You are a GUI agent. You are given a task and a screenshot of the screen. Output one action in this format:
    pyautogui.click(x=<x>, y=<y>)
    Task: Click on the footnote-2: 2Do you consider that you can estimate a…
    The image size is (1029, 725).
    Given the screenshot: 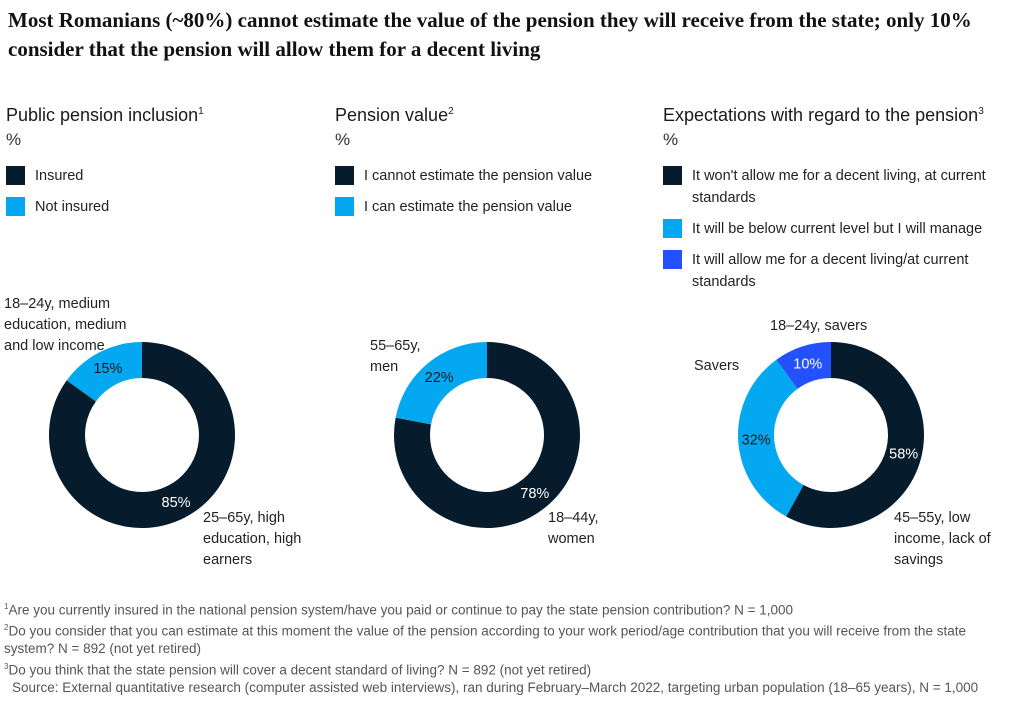 What is the action you would take?
    pyautogui.click(x=509, y=638)
    